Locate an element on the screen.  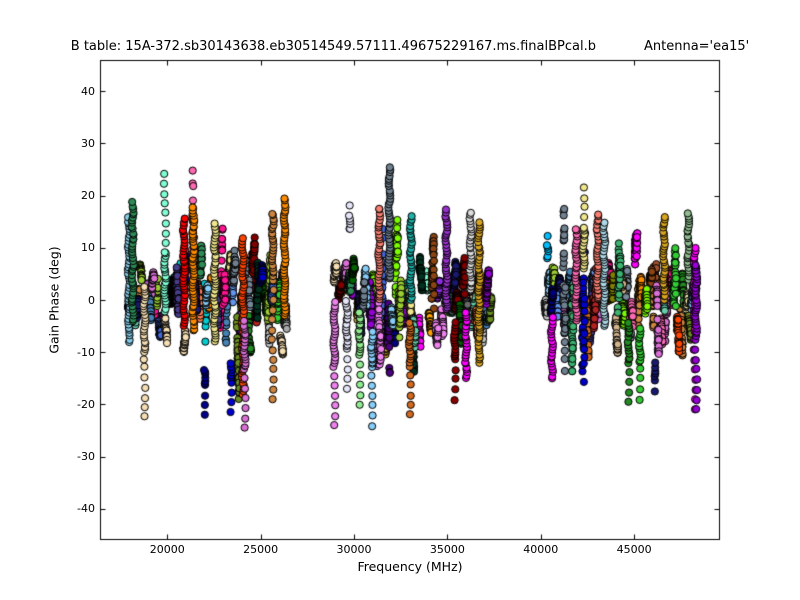
y-tick-label: -10 is located at coordinates (86, 352).